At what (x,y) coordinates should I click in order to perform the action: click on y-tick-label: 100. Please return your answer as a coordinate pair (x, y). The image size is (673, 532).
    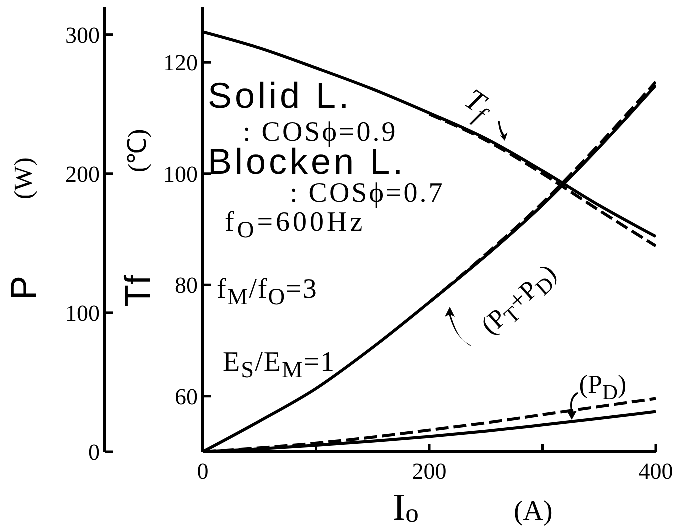
    Looking at the image, I should click on (181, 173).